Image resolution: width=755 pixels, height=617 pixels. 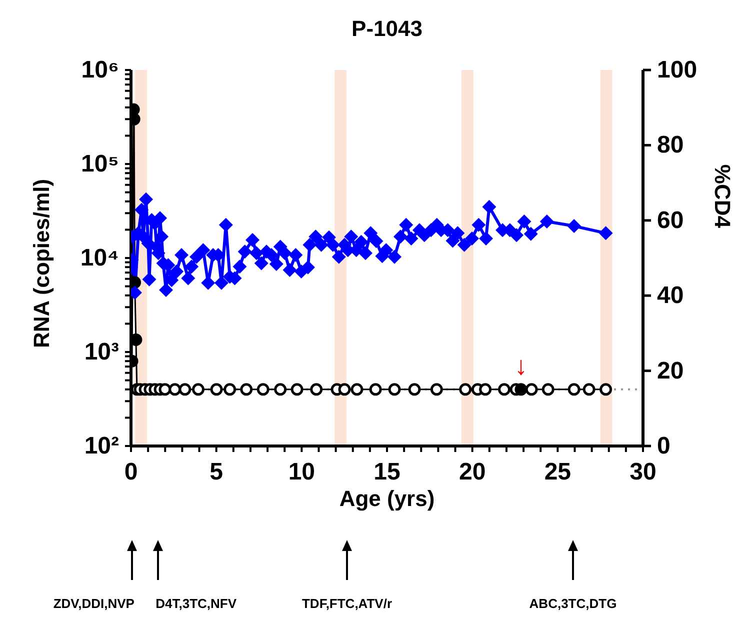 What do you see at coordinates (573, 603) in the screenshot?
I see `text: ABC,3TC,DTG` at bounding box center [573, 603].